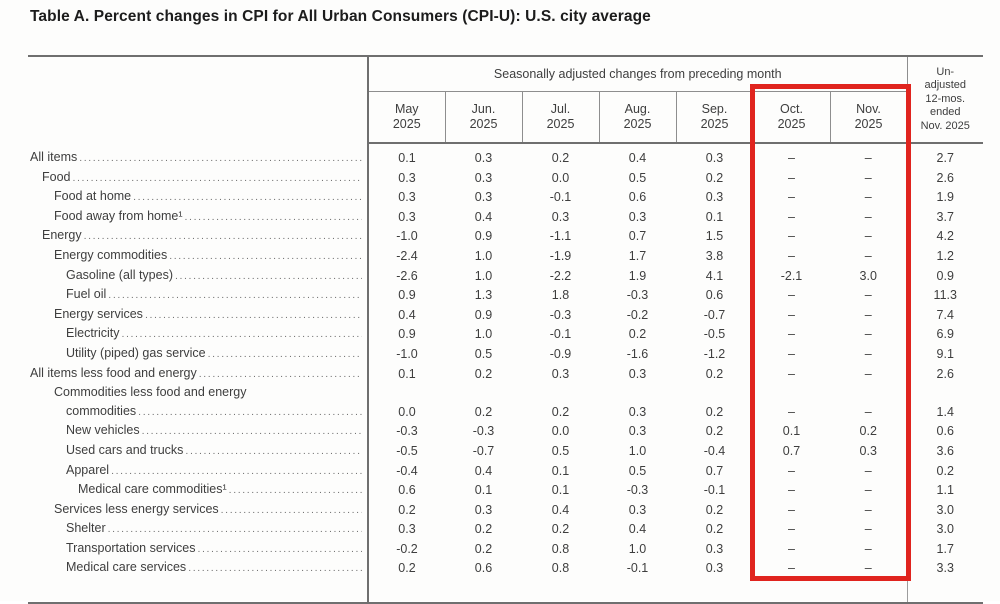  I want to click on cell-value: -2.2, so click(560, 275).